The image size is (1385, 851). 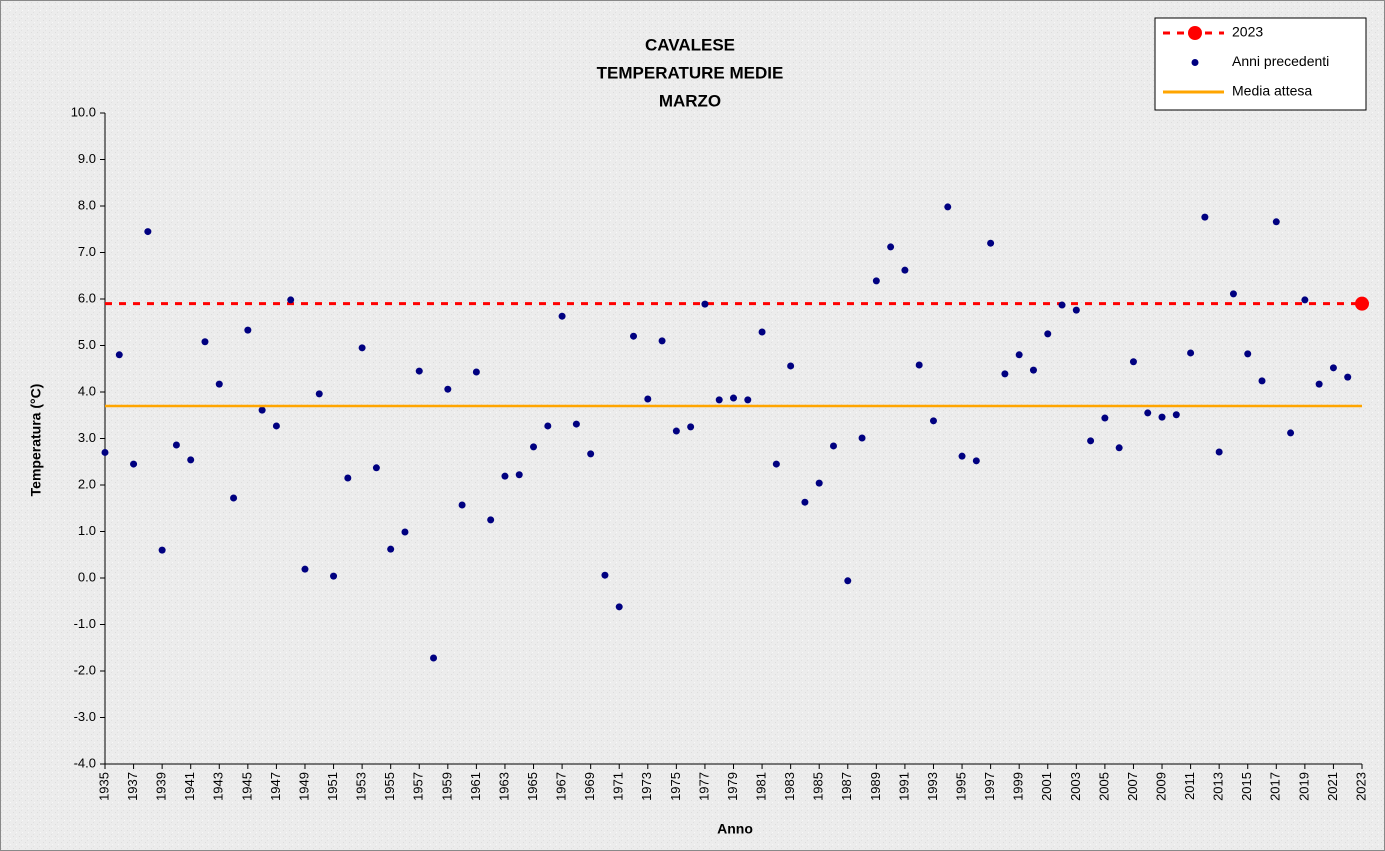 I want to click on x-tick-label: 1949, so click(x=303, y=786).